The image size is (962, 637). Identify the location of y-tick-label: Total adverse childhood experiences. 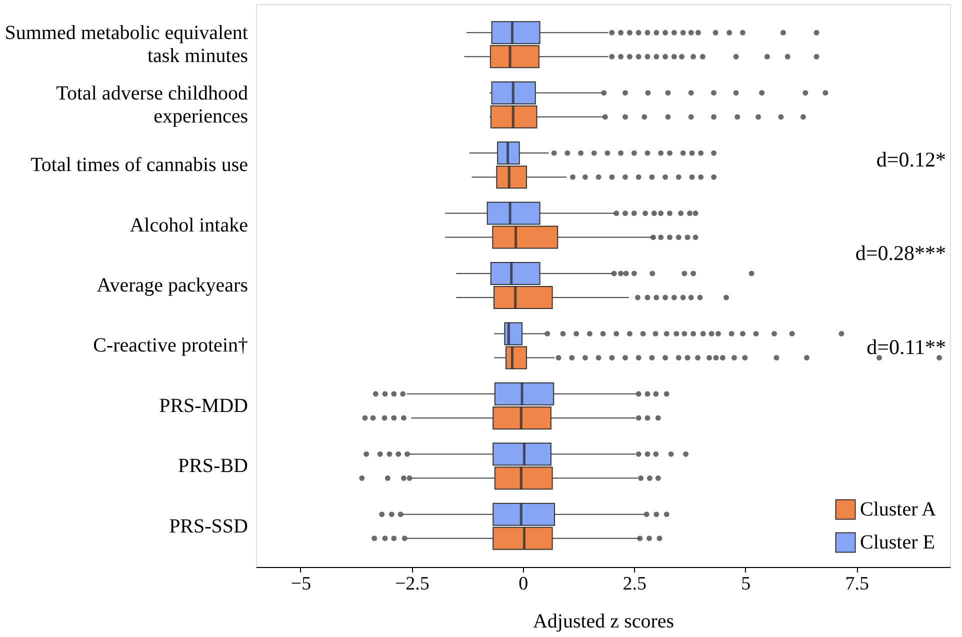
(152, 105).